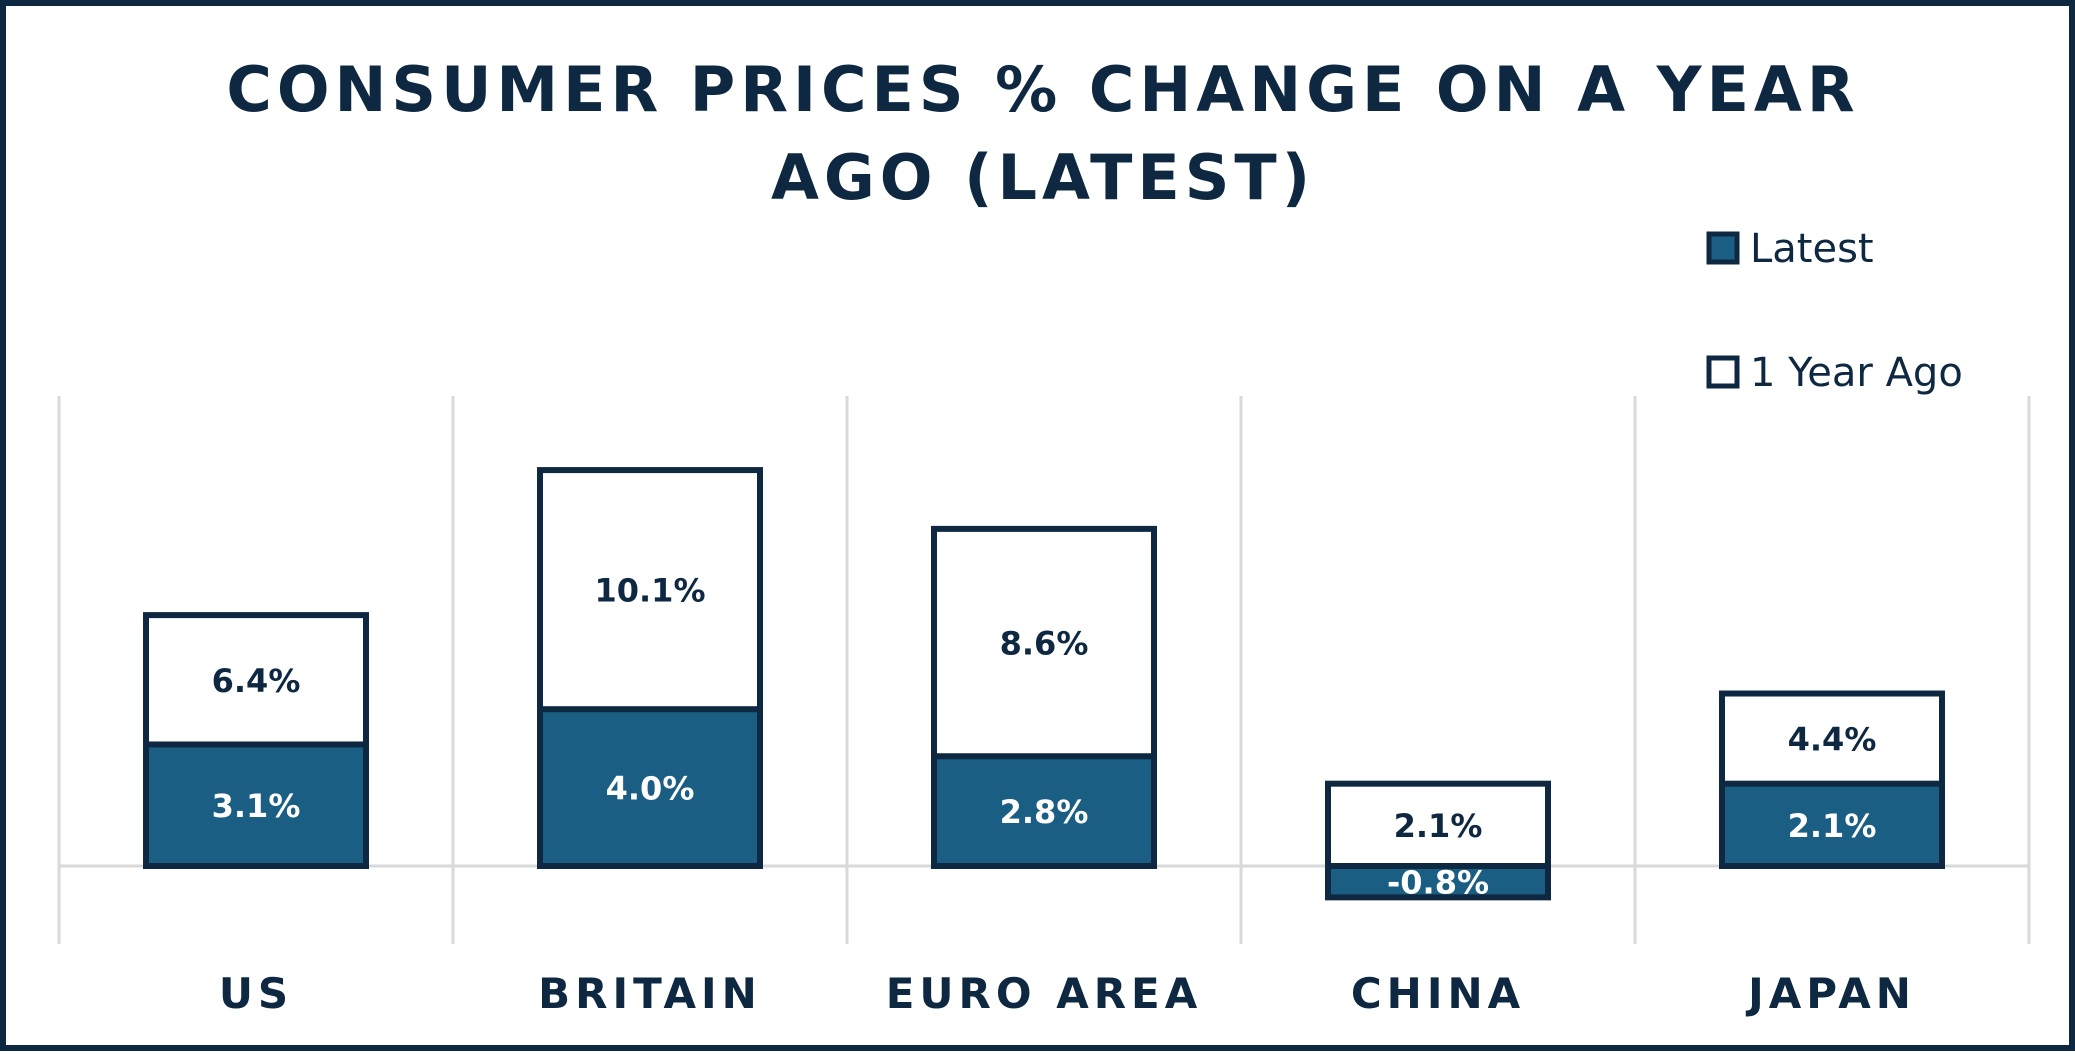 The height and width of the screenshot is (1057, 2075). What do you see at coordinates (1042, 89) in the screenshot?
I see `chart-title-line: CONSUMER PRICES % CHANGE ON A YEAR` at bounding box center [1042, 89].